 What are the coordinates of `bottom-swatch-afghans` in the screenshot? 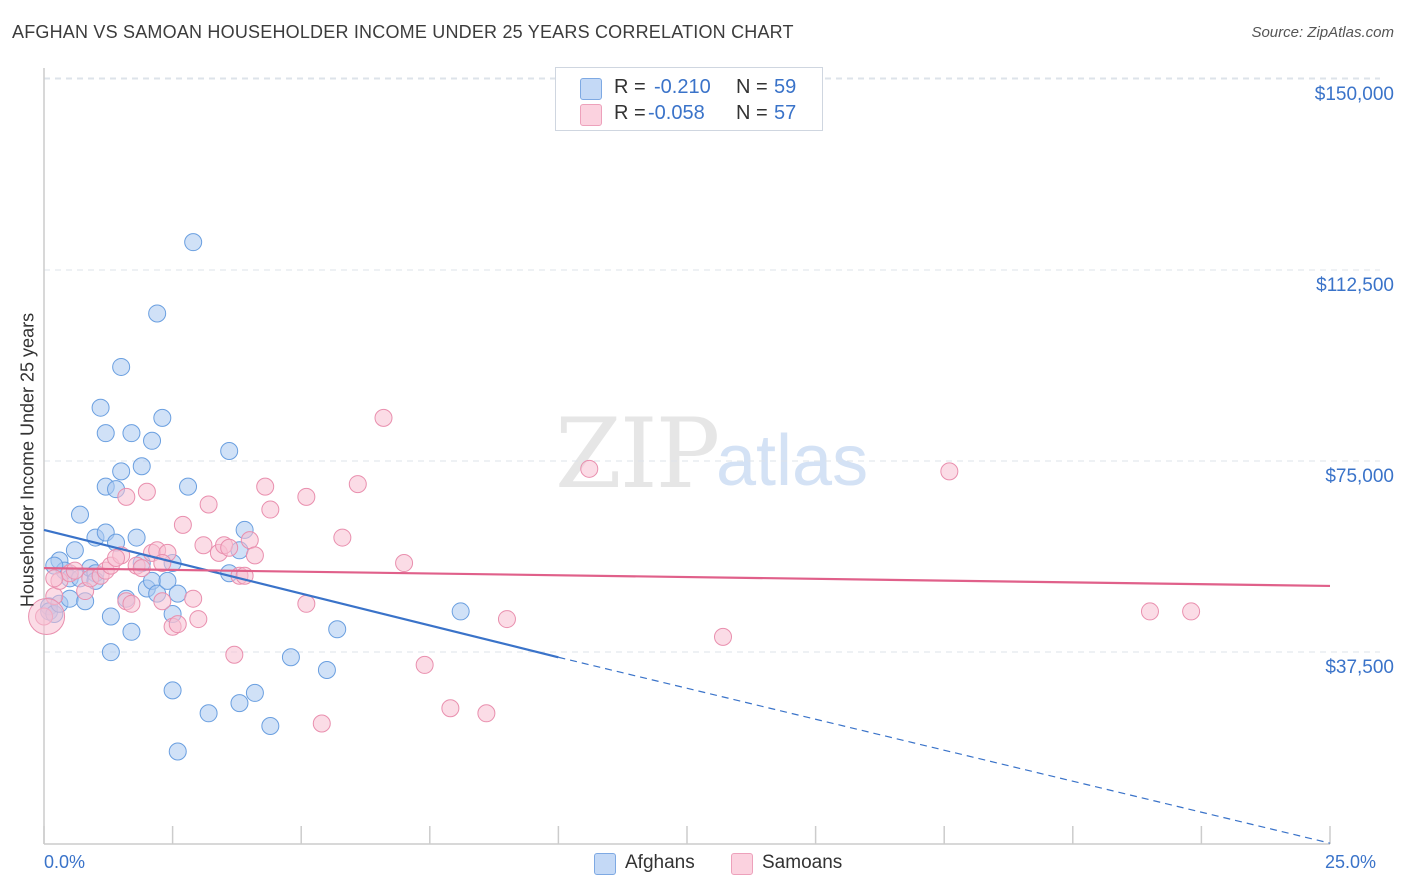 It's located at (605, 864).